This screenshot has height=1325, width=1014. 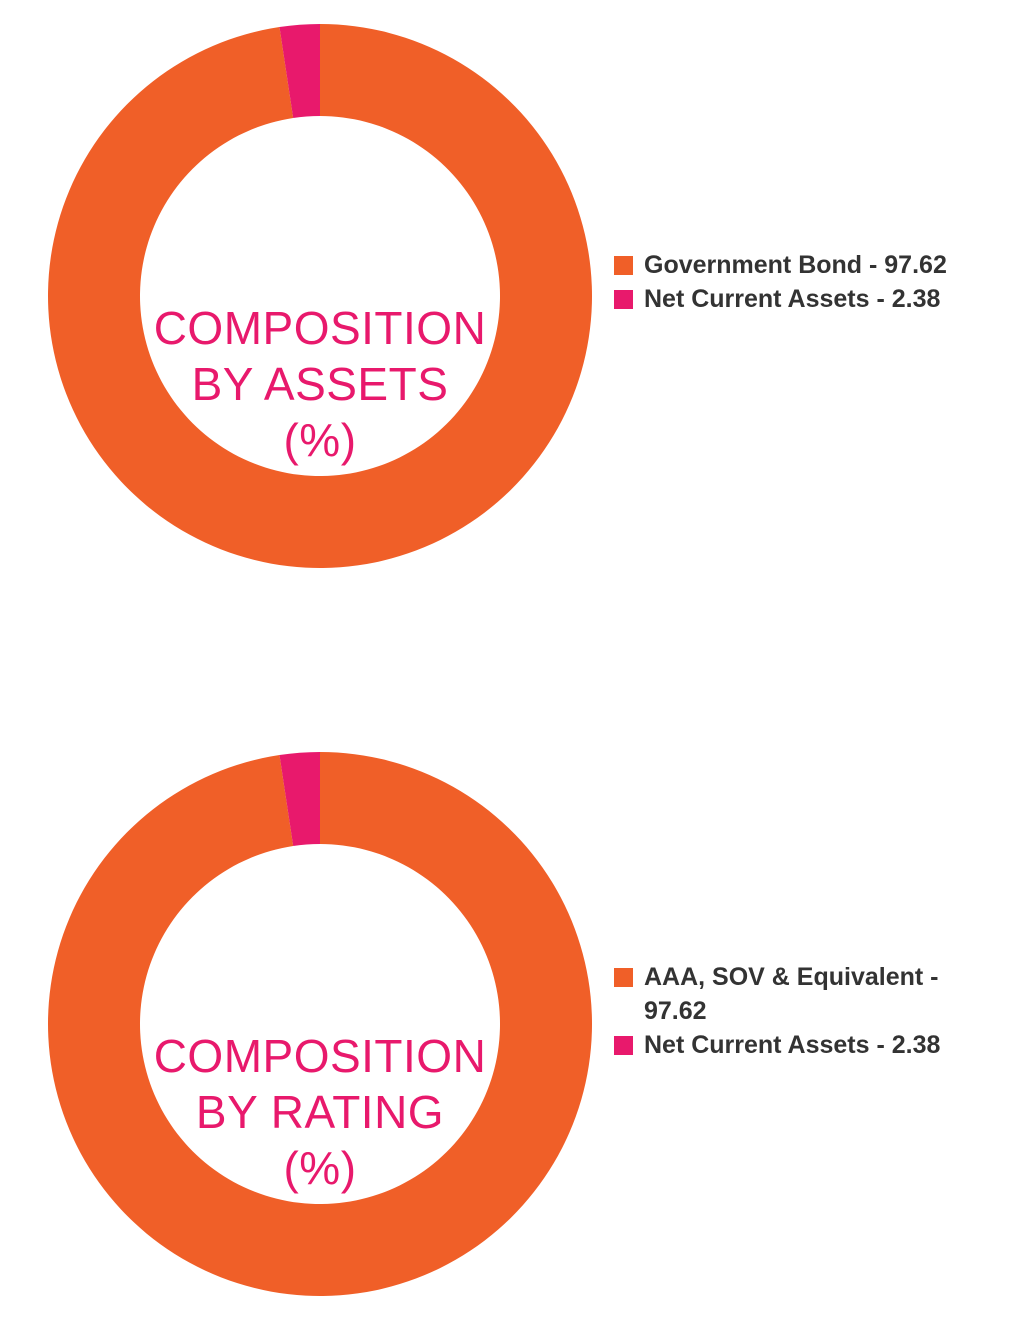 I want to click on center-title-line: BY RATING, so click(x=320, y=1112).